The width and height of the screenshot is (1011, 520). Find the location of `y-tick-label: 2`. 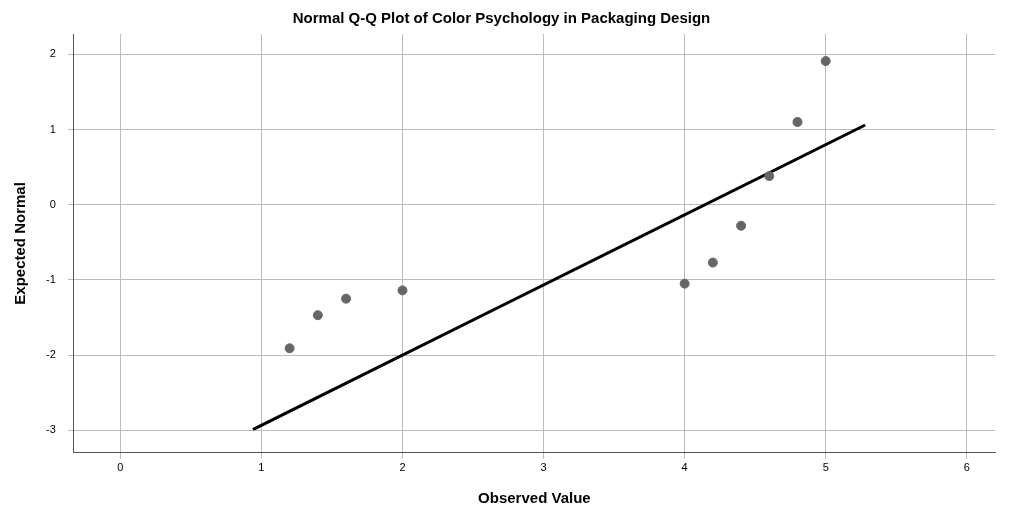

y-tick-label: 2 is located at coordinates (52, 53).